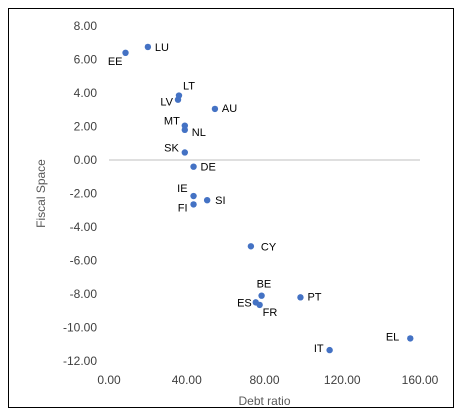 Image resolution: width=456 pixels, height=410 pixels. Describe the element at coordinates (183, 208) in the screenshot. I see `point-label-fi: FI` at that location.